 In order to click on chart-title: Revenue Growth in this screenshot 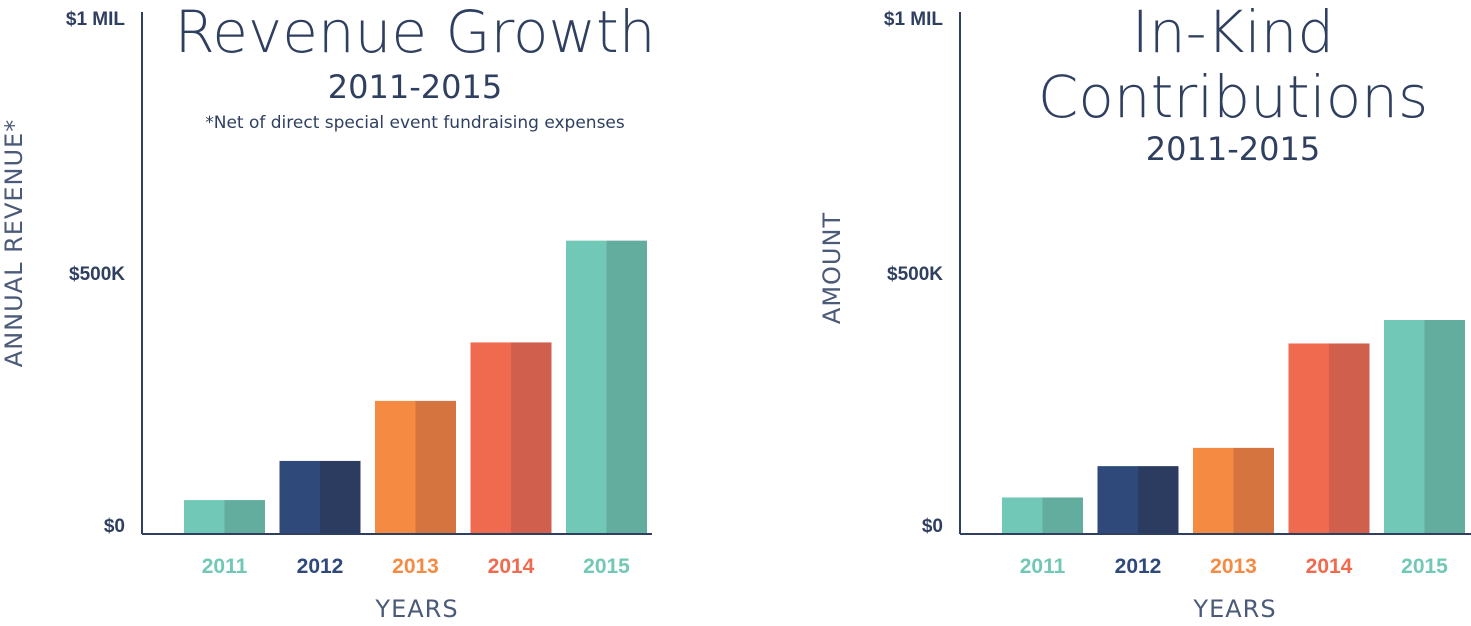, I will do `click(415, 33)`.